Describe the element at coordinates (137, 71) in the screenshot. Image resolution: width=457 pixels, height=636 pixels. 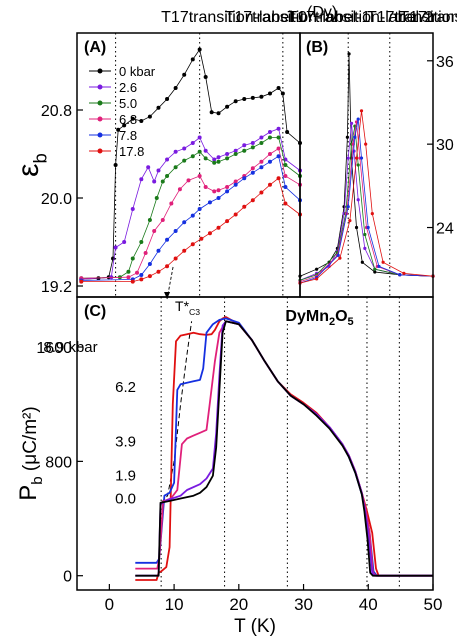
I see `legend-label-0: 0 kbar` at that location.